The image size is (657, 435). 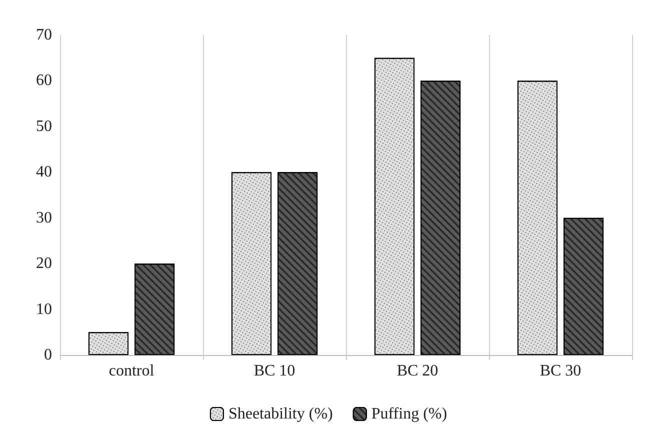 What do you see at coordinates (275, 371) in the screenshot?
I see `x-tick-label: BC 10` at bounding box center [275, 371].